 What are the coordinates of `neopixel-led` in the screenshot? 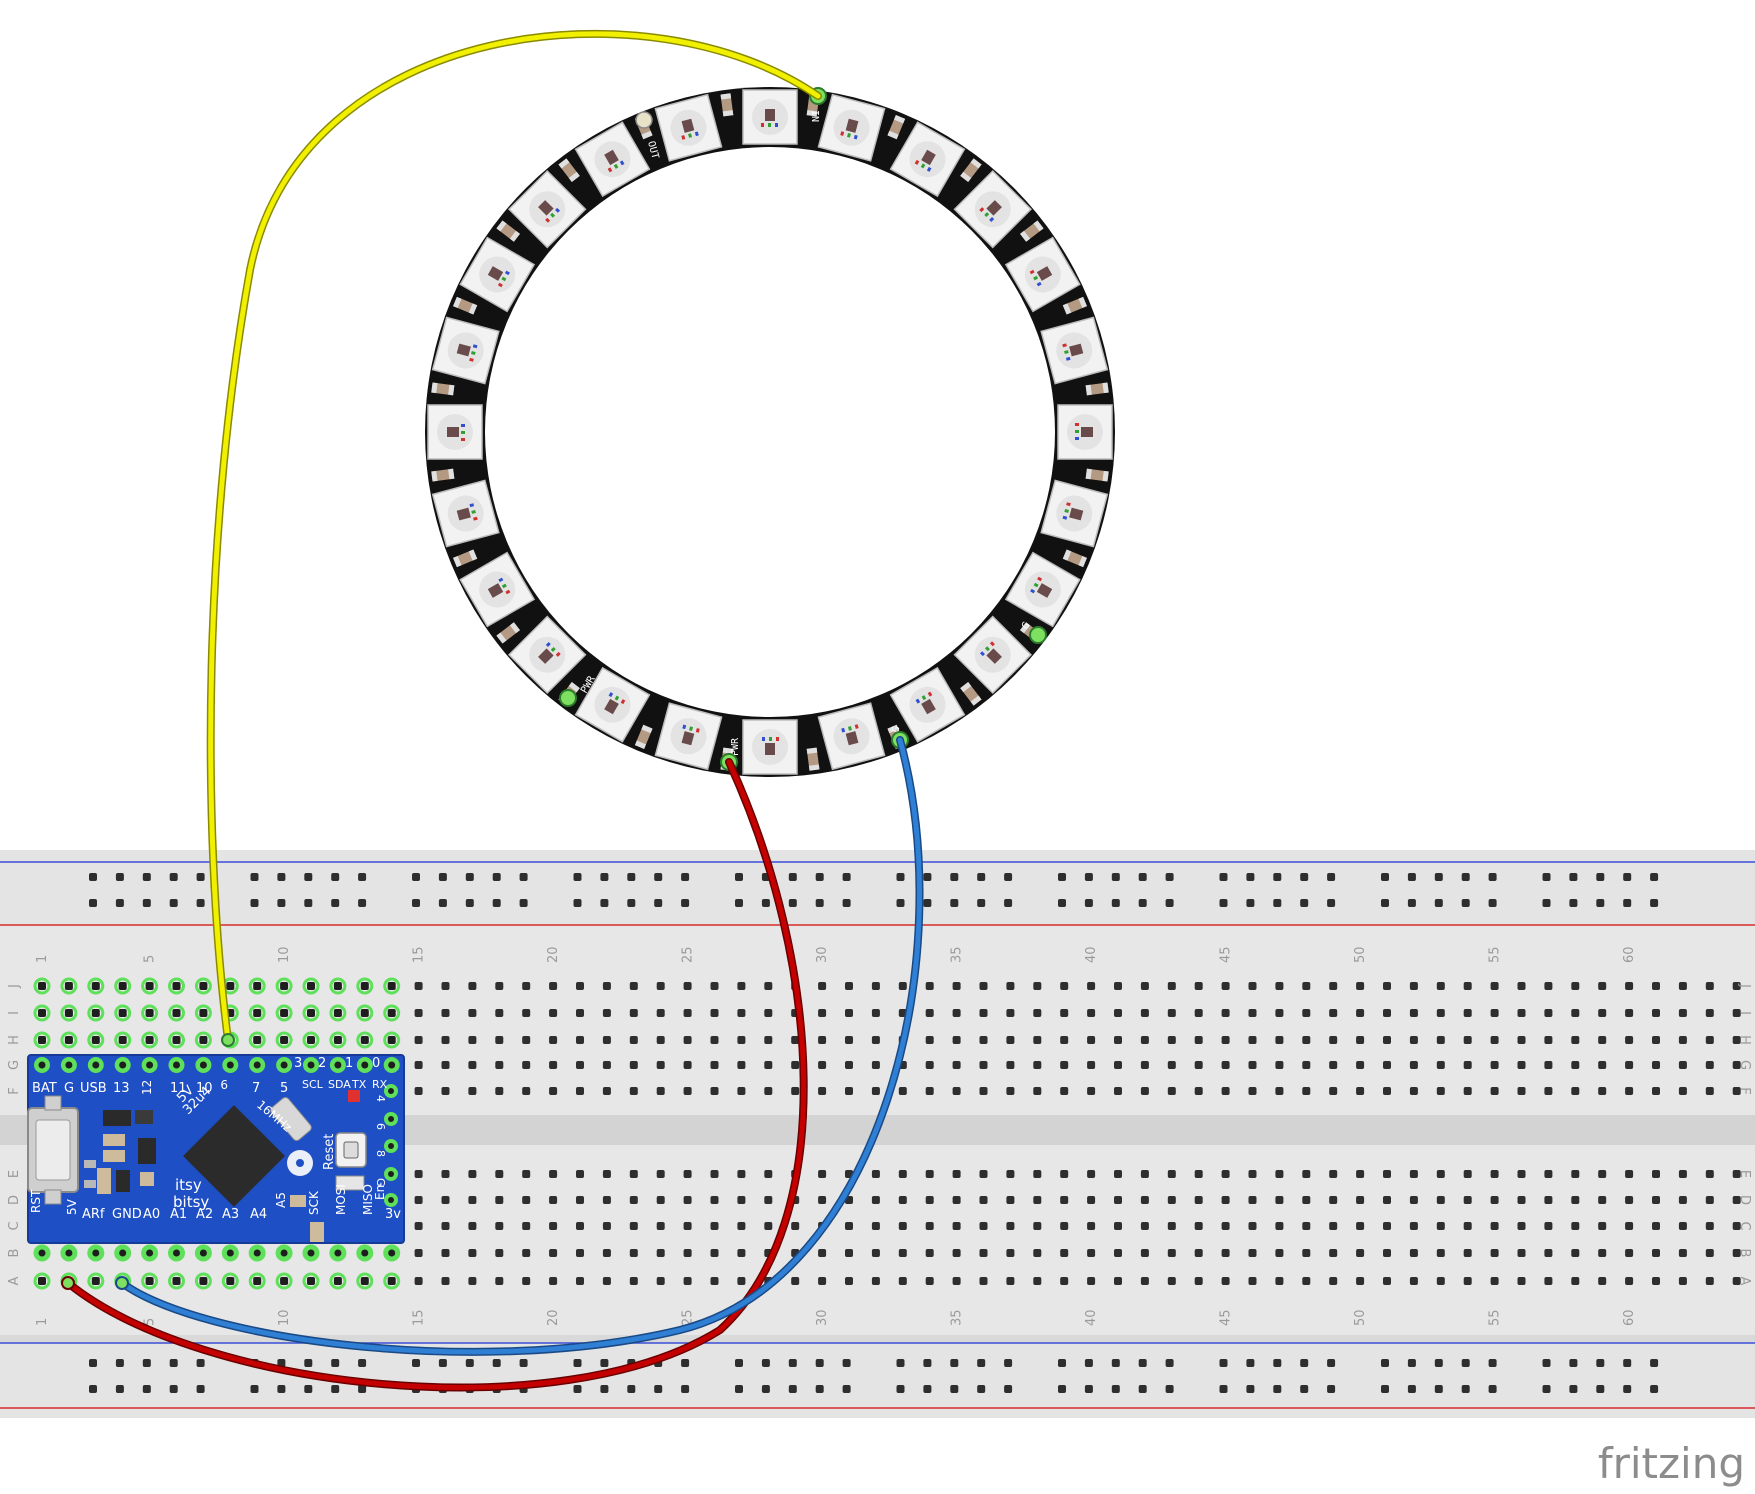 It's located at (1085, 432).